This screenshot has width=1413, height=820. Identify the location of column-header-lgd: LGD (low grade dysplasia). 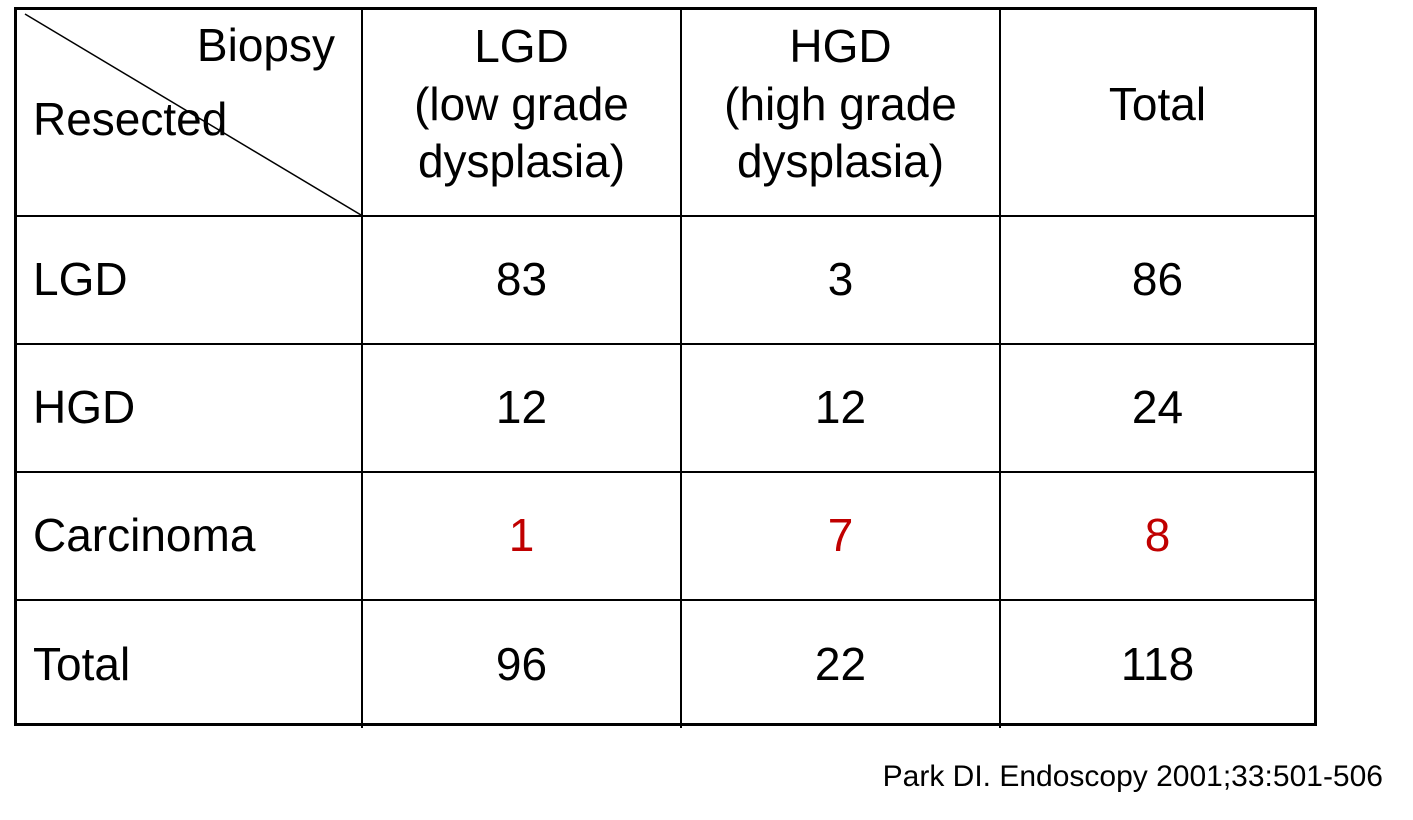
(521, 113).